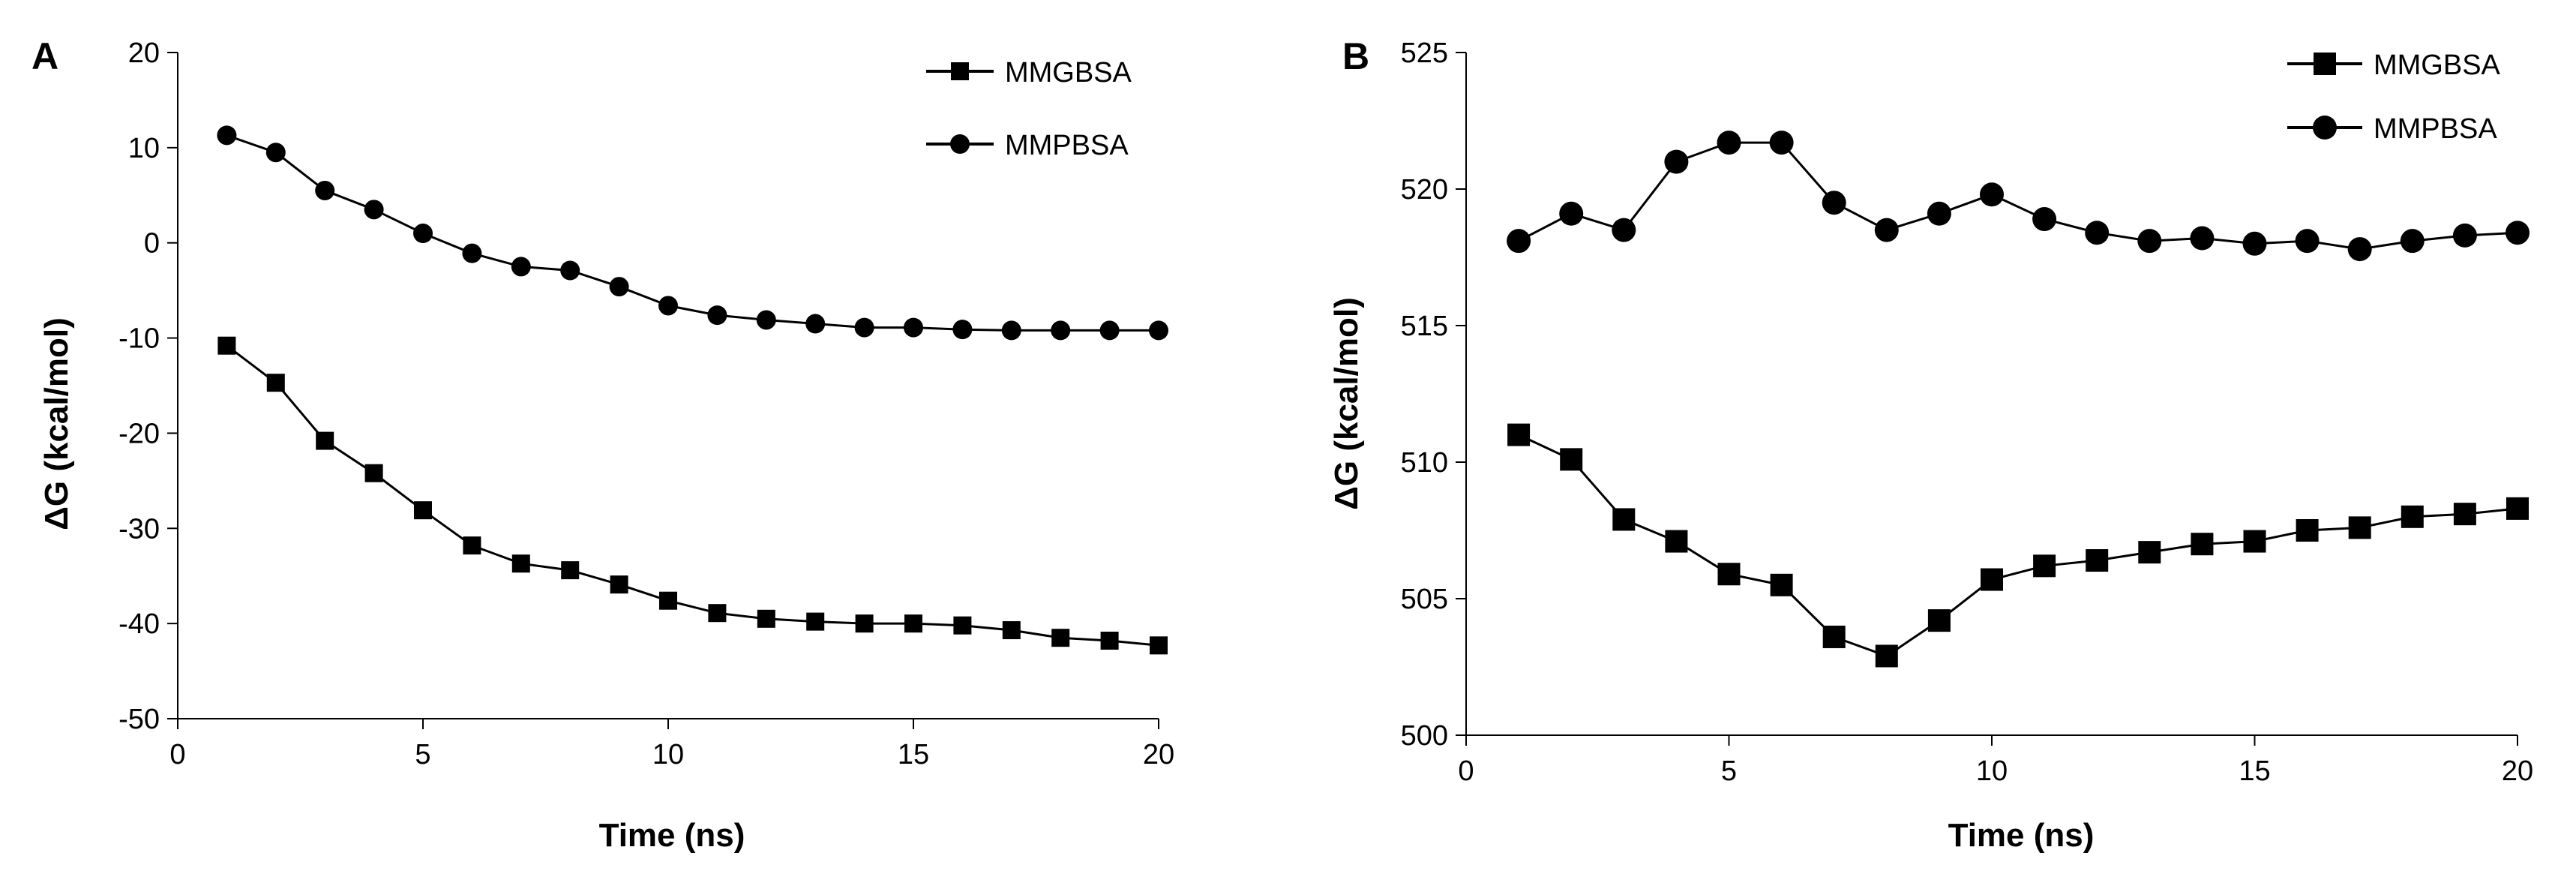  Describe the element at coordinates (139, 529) in the screenshot. I see `y-tick-label: -30` at that location.